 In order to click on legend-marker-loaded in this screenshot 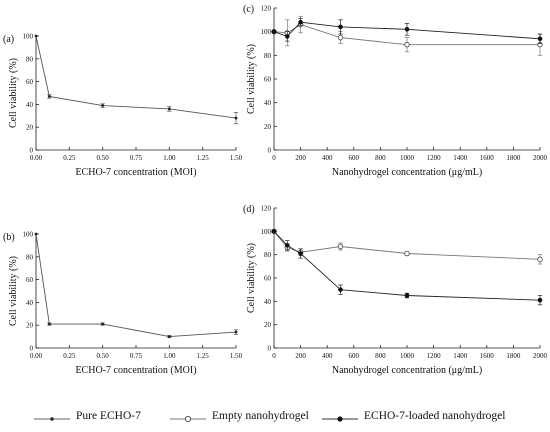, I will do `click(340, 419)`.